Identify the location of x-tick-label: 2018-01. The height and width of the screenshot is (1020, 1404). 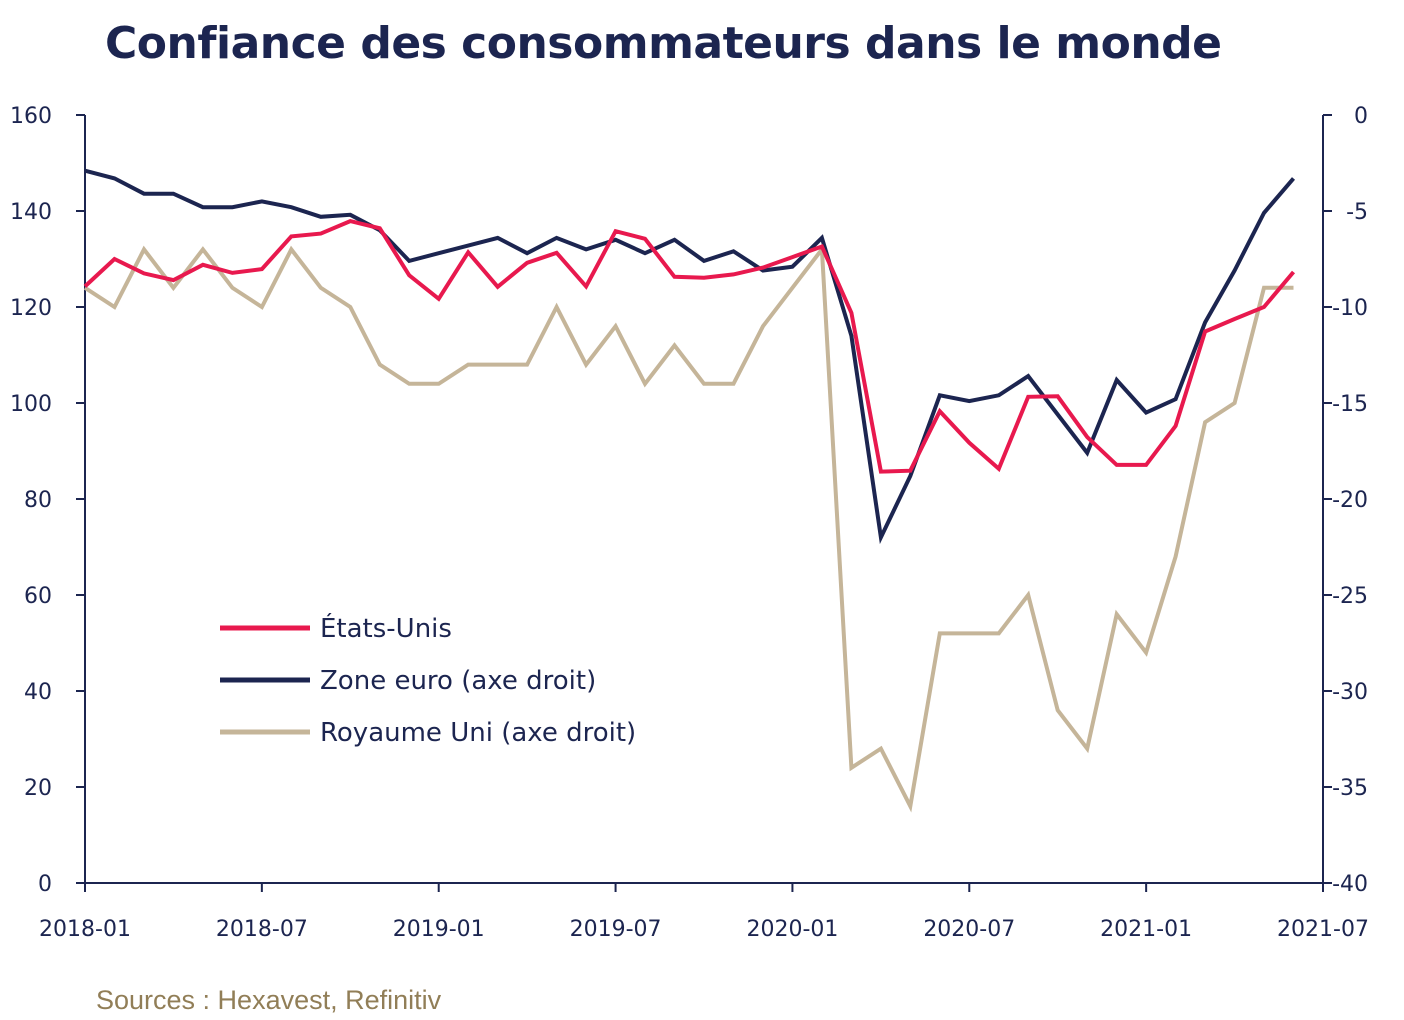
(85, 929).